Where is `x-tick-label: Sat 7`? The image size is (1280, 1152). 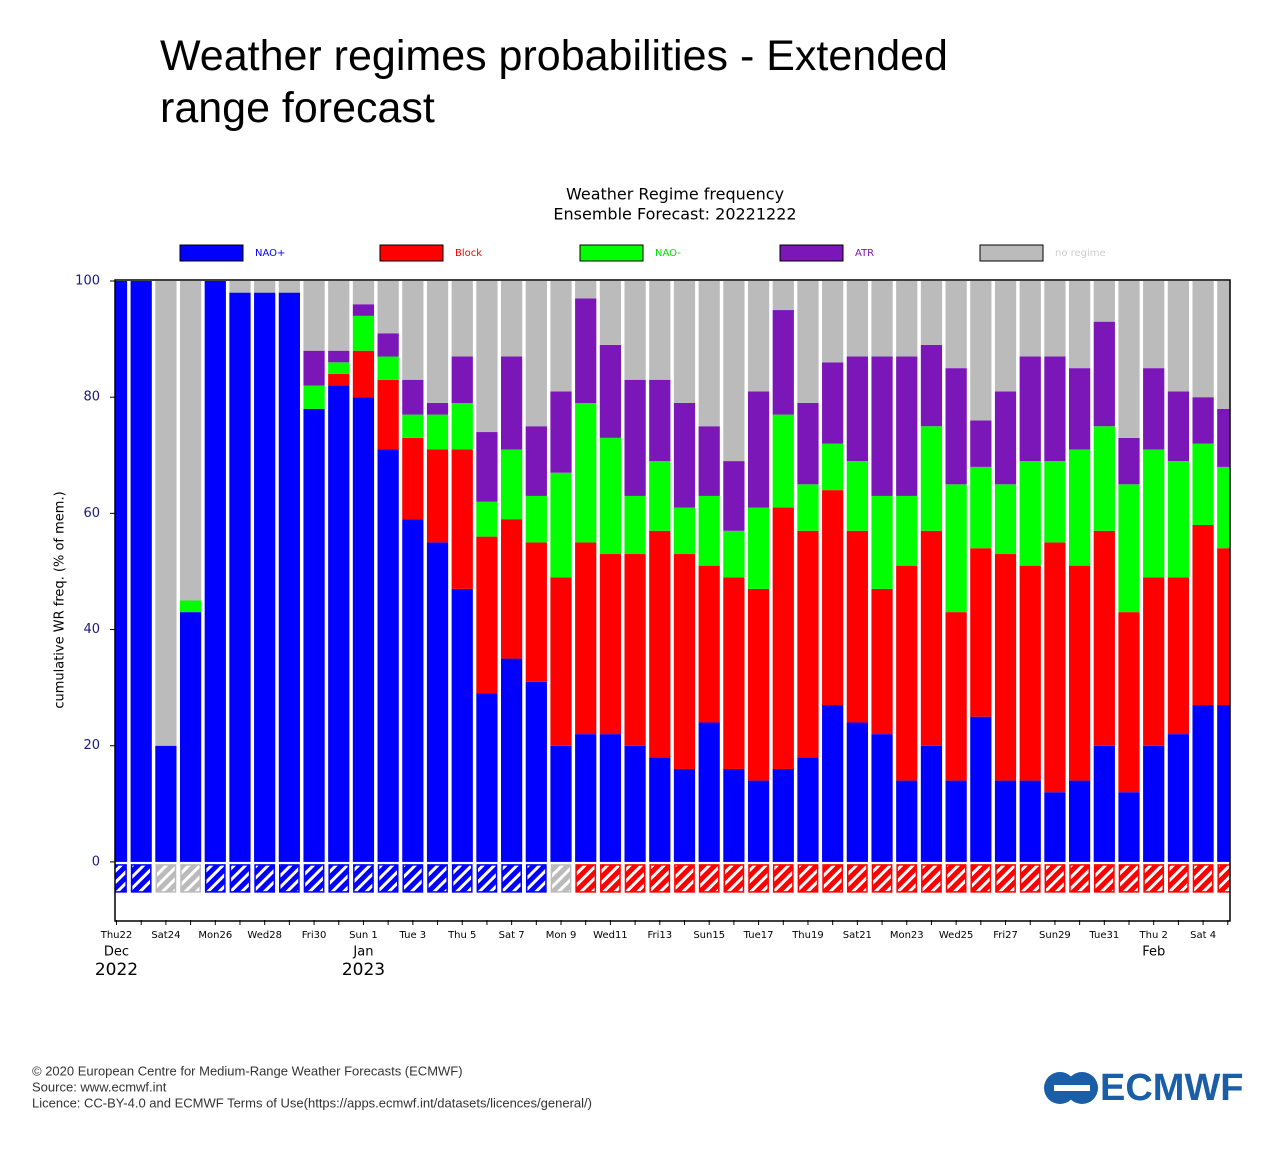
x-tick-label: Sat 7 is located at coordinates (512, 935).